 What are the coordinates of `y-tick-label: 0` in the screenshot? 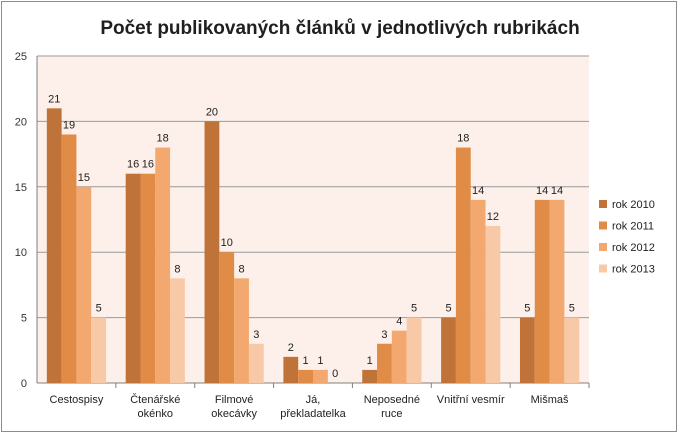 It's located at (24, 384).